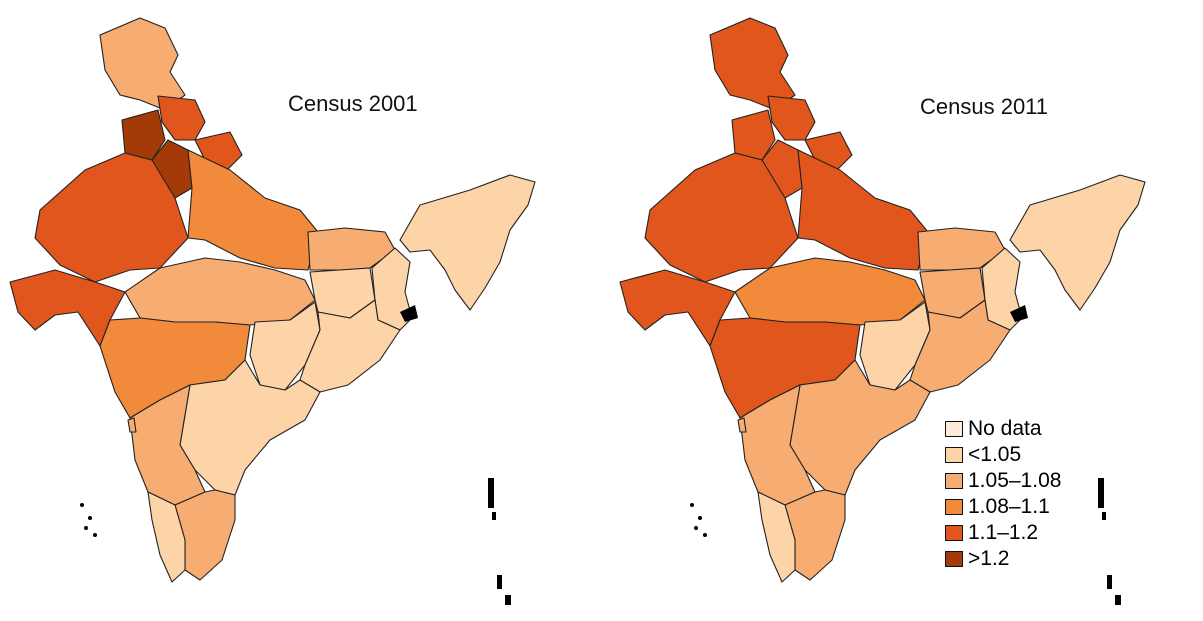 The width and height of the screenshot is (1203, 621). What do you see at coordinates (353, 103) in the screenshot?
I see `map-title: Census 2001` at bounding box center [353, 103].